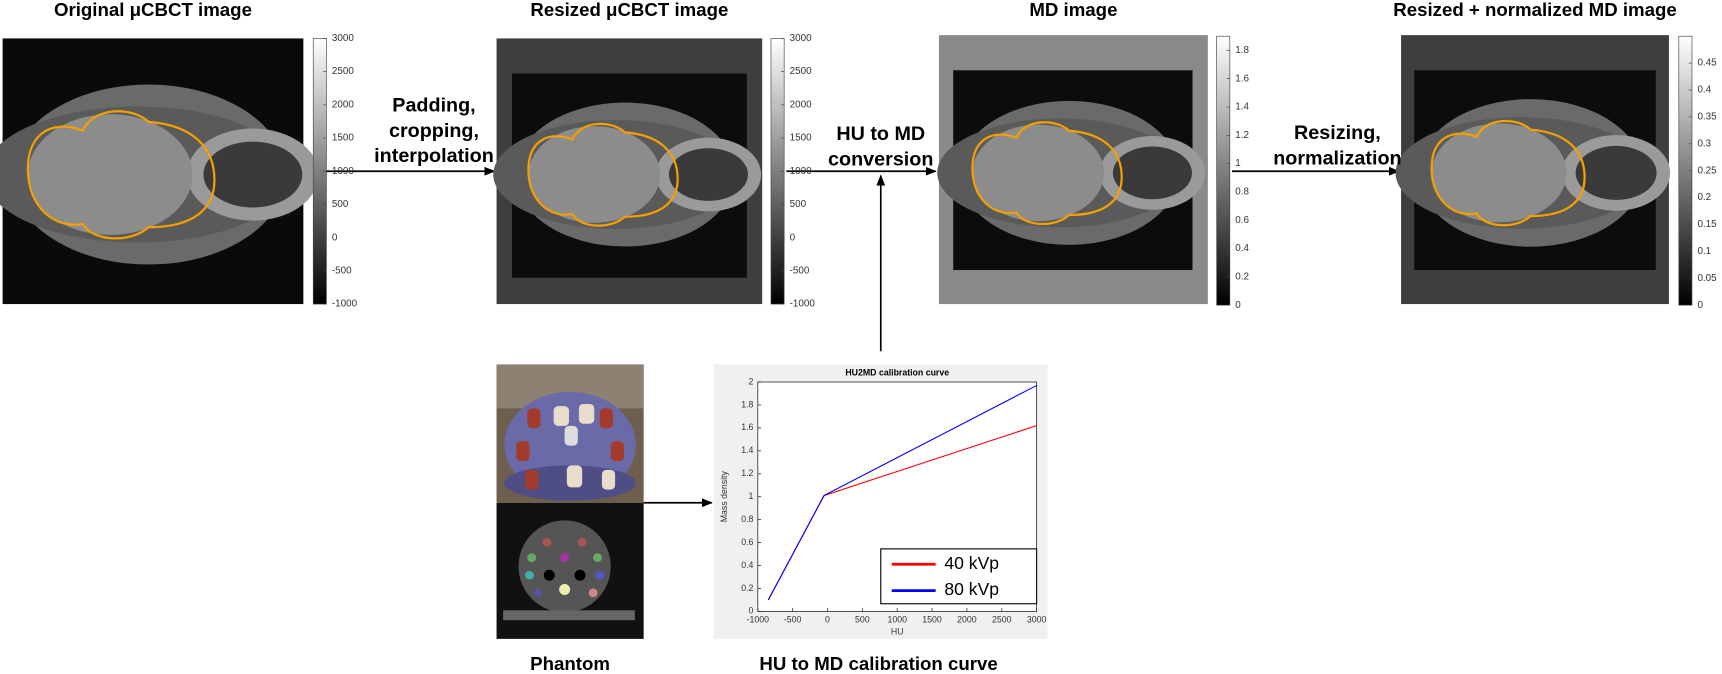 The image size is (1722, 674). What do you see at coordinates (747, 427) in the screenshot?
I see `y-tick-label: 1.6` at bounding box center [747, 427].